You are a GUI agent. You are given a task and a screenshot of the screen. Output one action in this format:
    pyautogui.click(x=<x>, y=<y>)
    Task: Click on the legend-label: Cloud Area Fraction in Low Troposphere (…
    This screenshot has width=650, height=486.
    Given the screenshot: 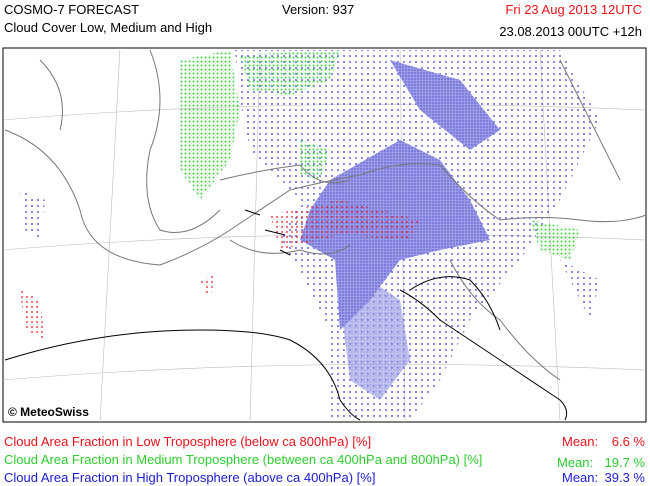 What is the action you would take?
    pyautogui.click(x=188, y=441)
    